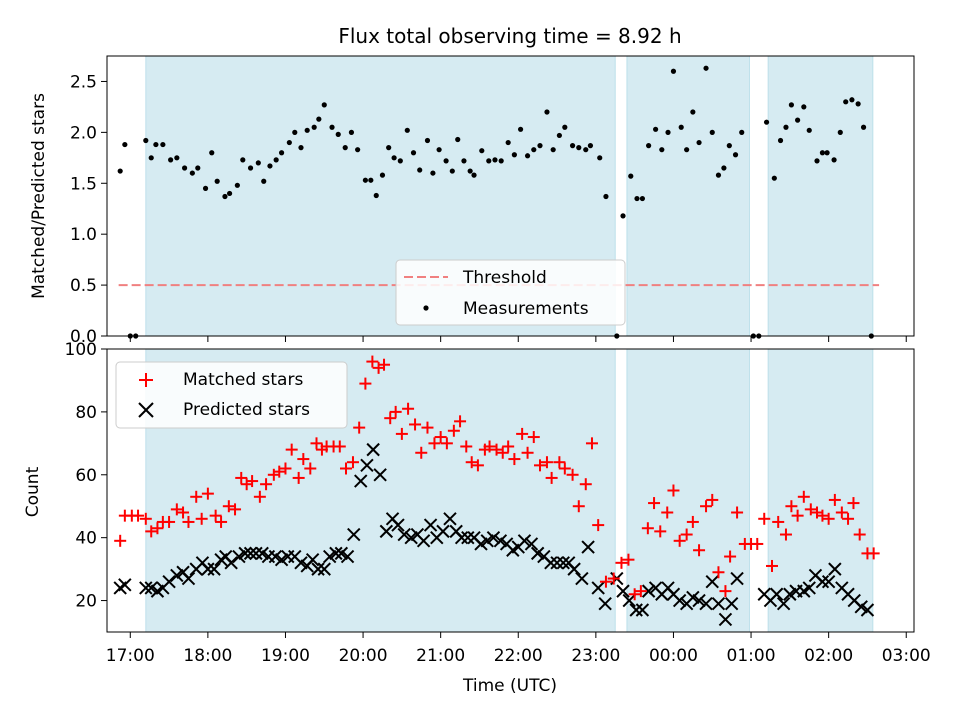 Image resolution: width=960 pixels, height=720 pixels. Describe the element at coordinates (33, 491) in the screenshot. I see `bottom-y-axis-label: Count` at that location.